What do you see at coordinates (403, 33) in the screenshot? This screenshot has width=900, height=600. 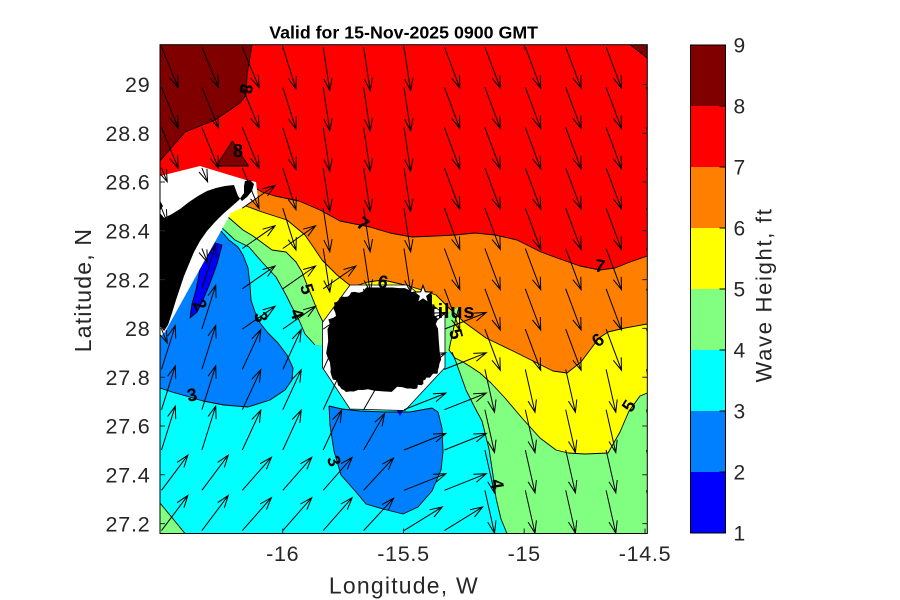 I see `svg-text: Valid for 15-Nov-2025 0900 GMT` at bounding box center [403, 33].